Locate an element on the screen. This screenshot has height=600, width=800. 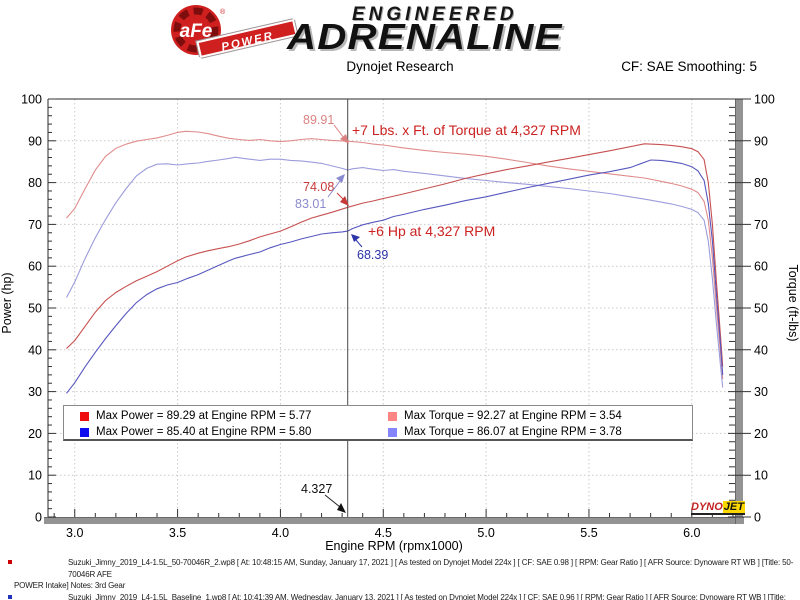
legend-item: Max Torque = 92.27 at Engine RPM = 3.54 is located at coordinates (540, 416).